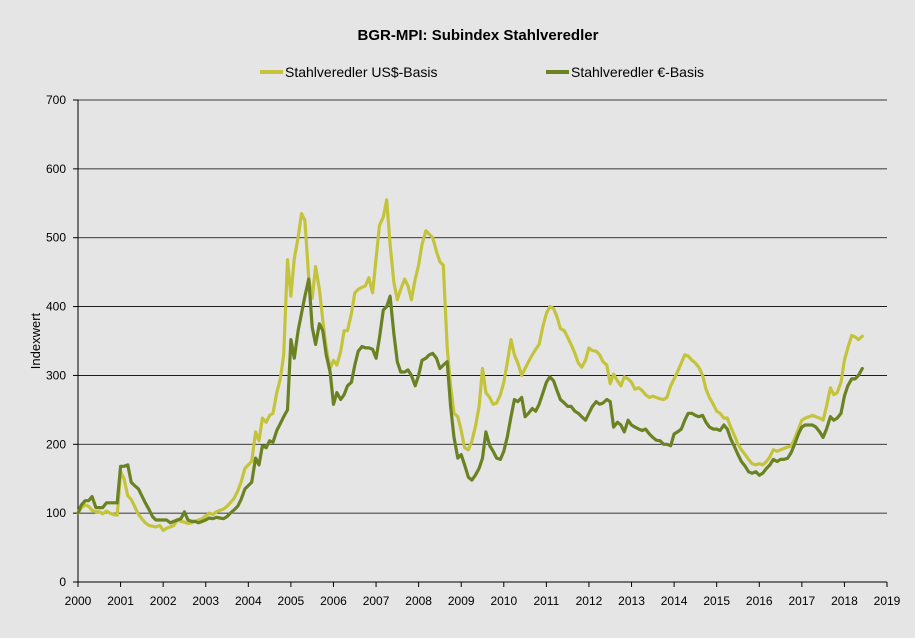 The width and height of the screenshot is (915, 638). Describe the element at coordinates (631, 601) in the screenshot. I see `x-tick-label: 2013` at that location.